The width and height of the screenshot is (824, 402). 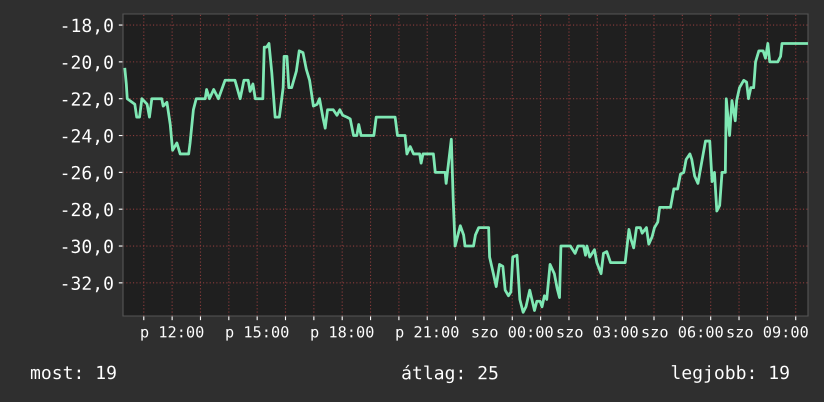 What do you see at coordinates (73, 373) in the screenshot?
I see `text: most: 19` at bounding box center [73, 373].